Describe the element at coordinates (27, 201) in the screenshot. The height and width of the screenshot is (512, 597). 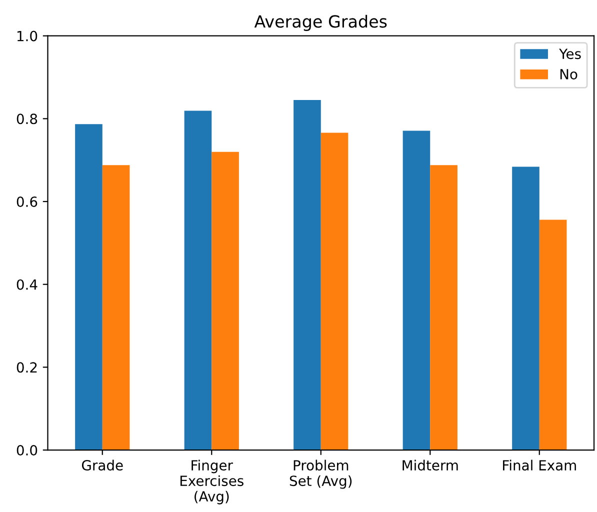
I see `y-tick-label: 0.6` at that location.